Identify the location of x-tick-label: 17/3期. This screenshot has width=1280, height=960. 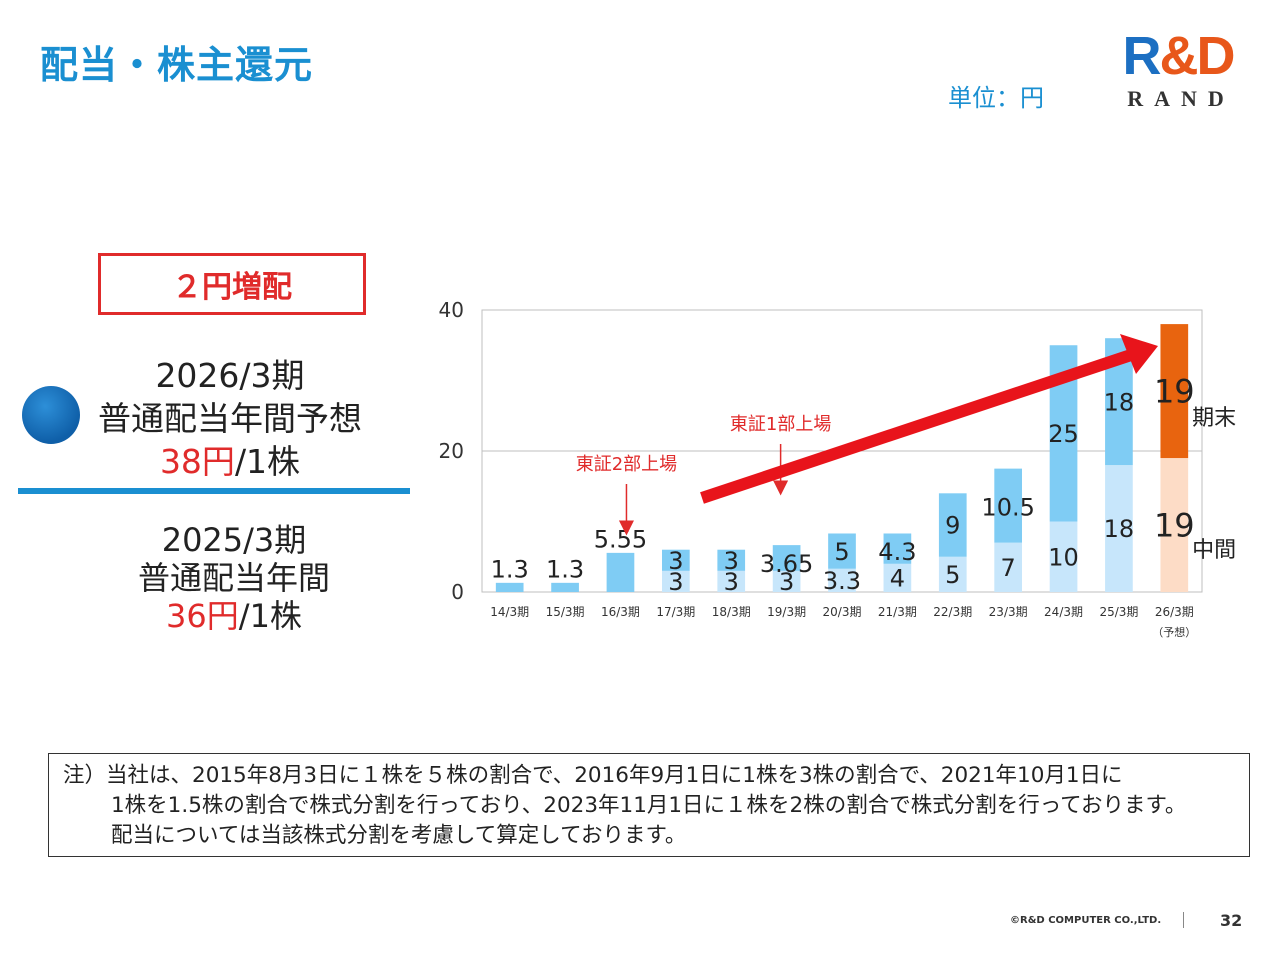
(675, 612).